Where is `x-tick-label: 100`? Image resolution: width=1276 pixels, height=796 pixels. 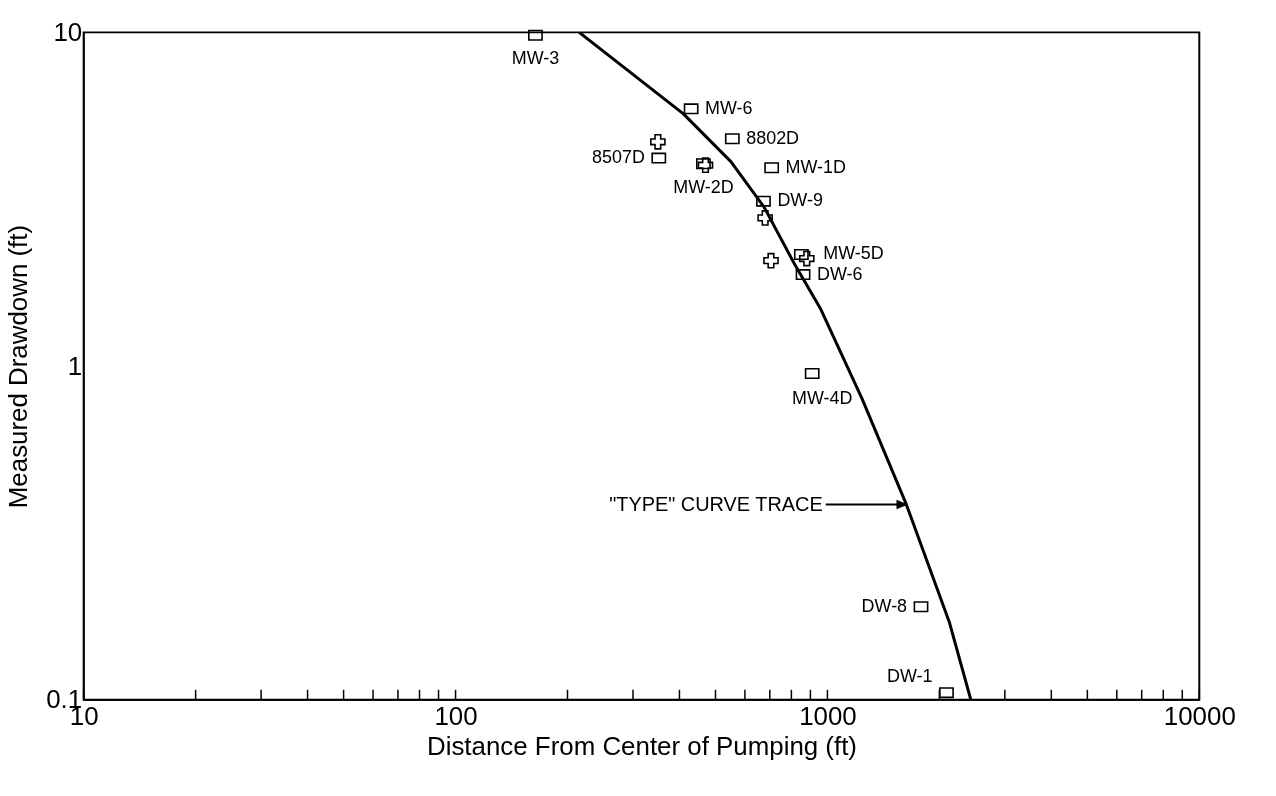
x-tick-label: 100 is located at coordinates (456, 716).